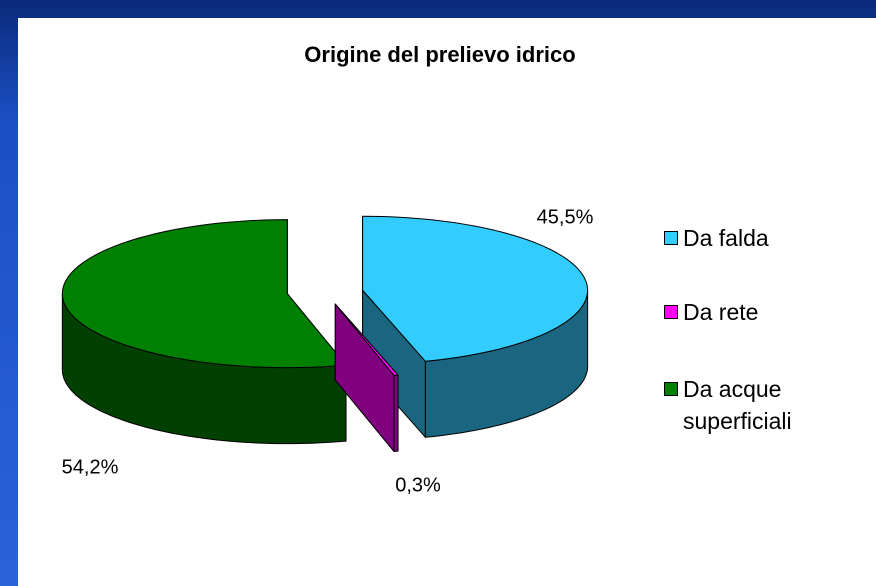 The image size is (876, 586). I want to click on legend-label: Da rete, so click(721, 312).